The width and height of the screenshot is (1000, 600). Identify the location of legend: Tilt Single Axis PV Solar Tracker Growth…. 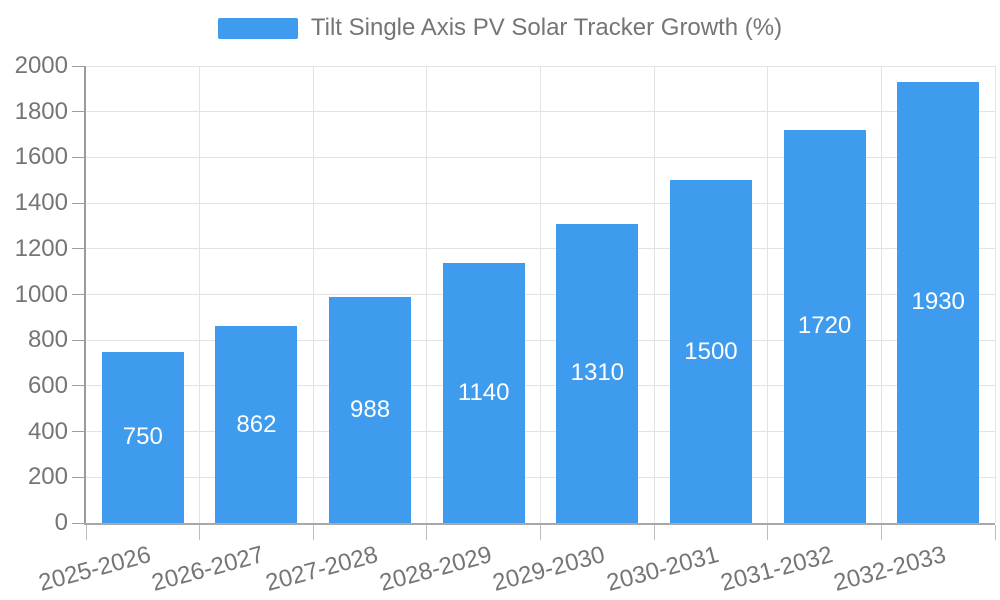
(500, 28).